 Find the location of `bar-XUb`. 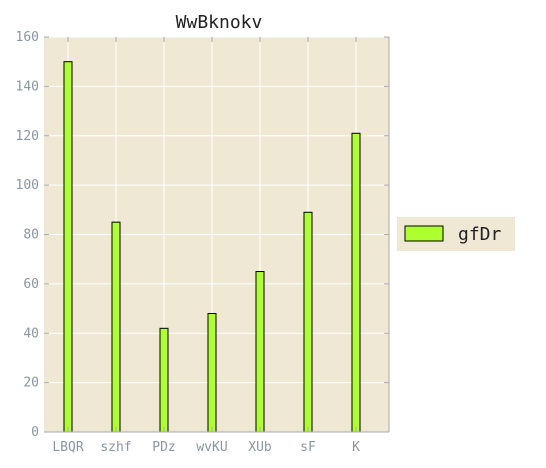

bar-XUb is located at coordinates (260, 352).